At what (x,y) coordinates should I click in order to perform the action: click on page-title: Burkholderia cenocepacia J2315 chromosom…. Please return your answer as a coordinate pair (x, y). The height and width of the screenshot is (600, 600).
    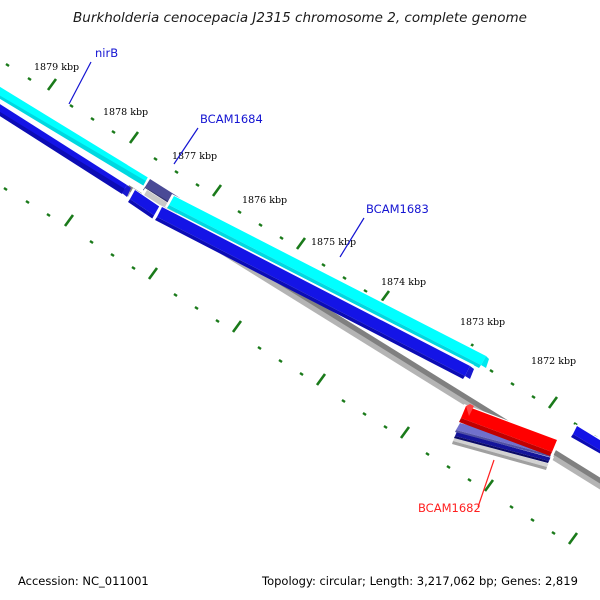
    Looking at the image, I should click on (300, 18).